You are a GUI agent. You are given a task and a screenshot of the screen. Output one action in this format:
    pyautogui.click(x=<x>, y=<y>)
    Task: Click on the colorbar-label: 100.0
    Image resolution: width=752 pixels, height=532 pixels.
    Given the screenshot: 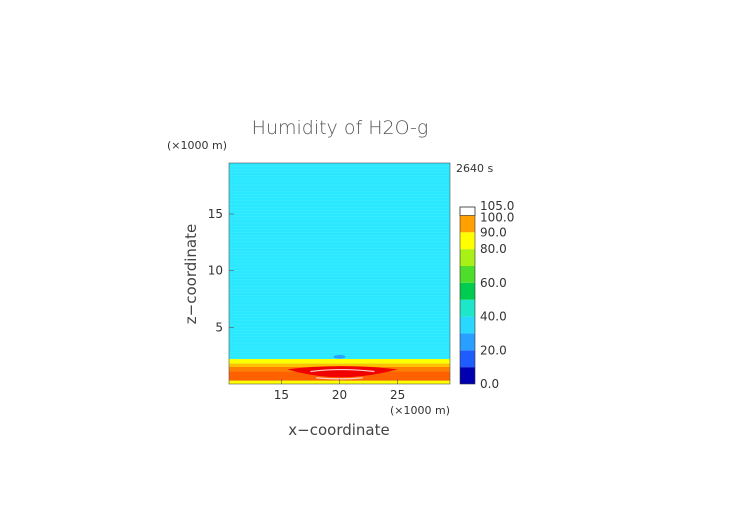 What is the action you would take?
    pyautogui.click(x=497, y=217)
    